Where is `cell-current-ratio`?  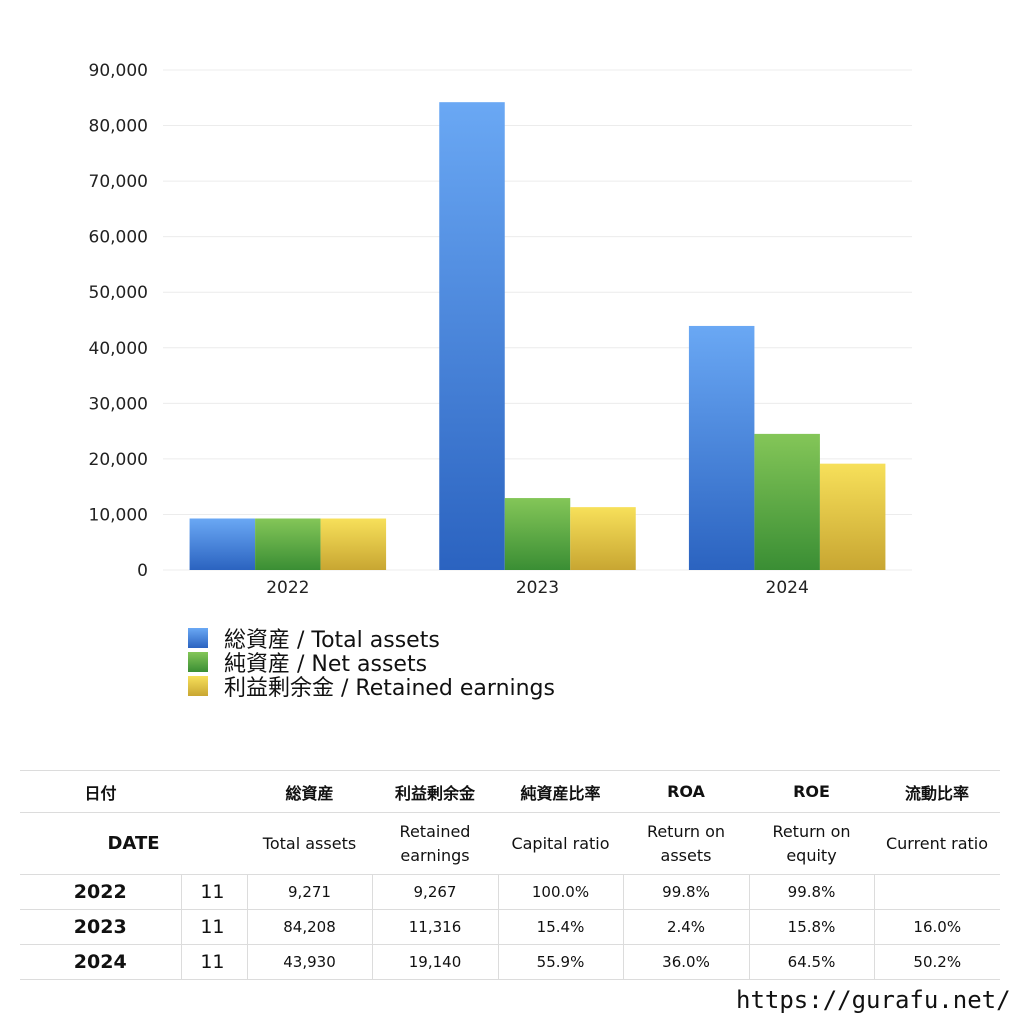
cell-current-ratio is located at coordinates (936, 892).